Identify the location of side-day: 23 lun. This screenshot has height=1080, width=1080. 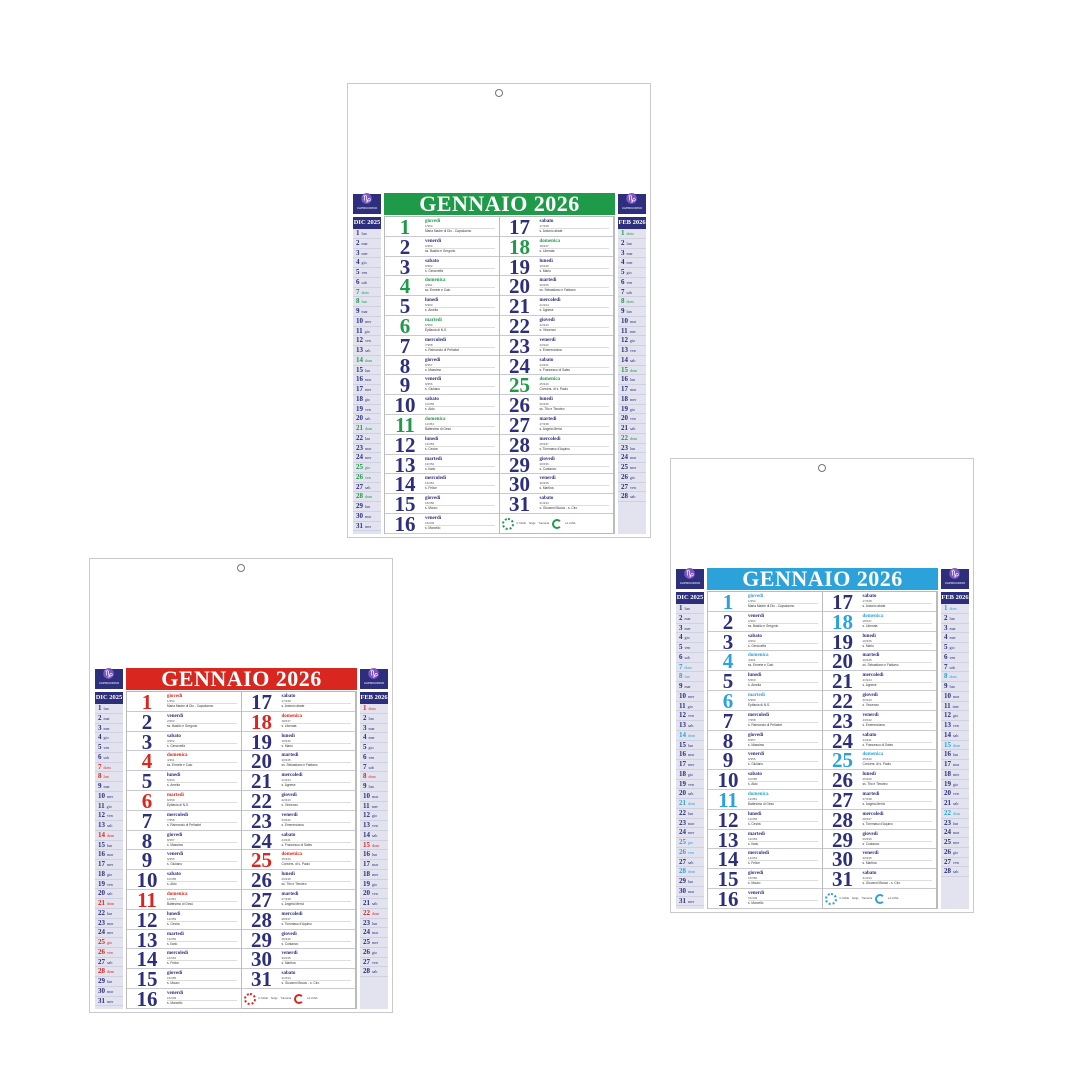
(374, 924).